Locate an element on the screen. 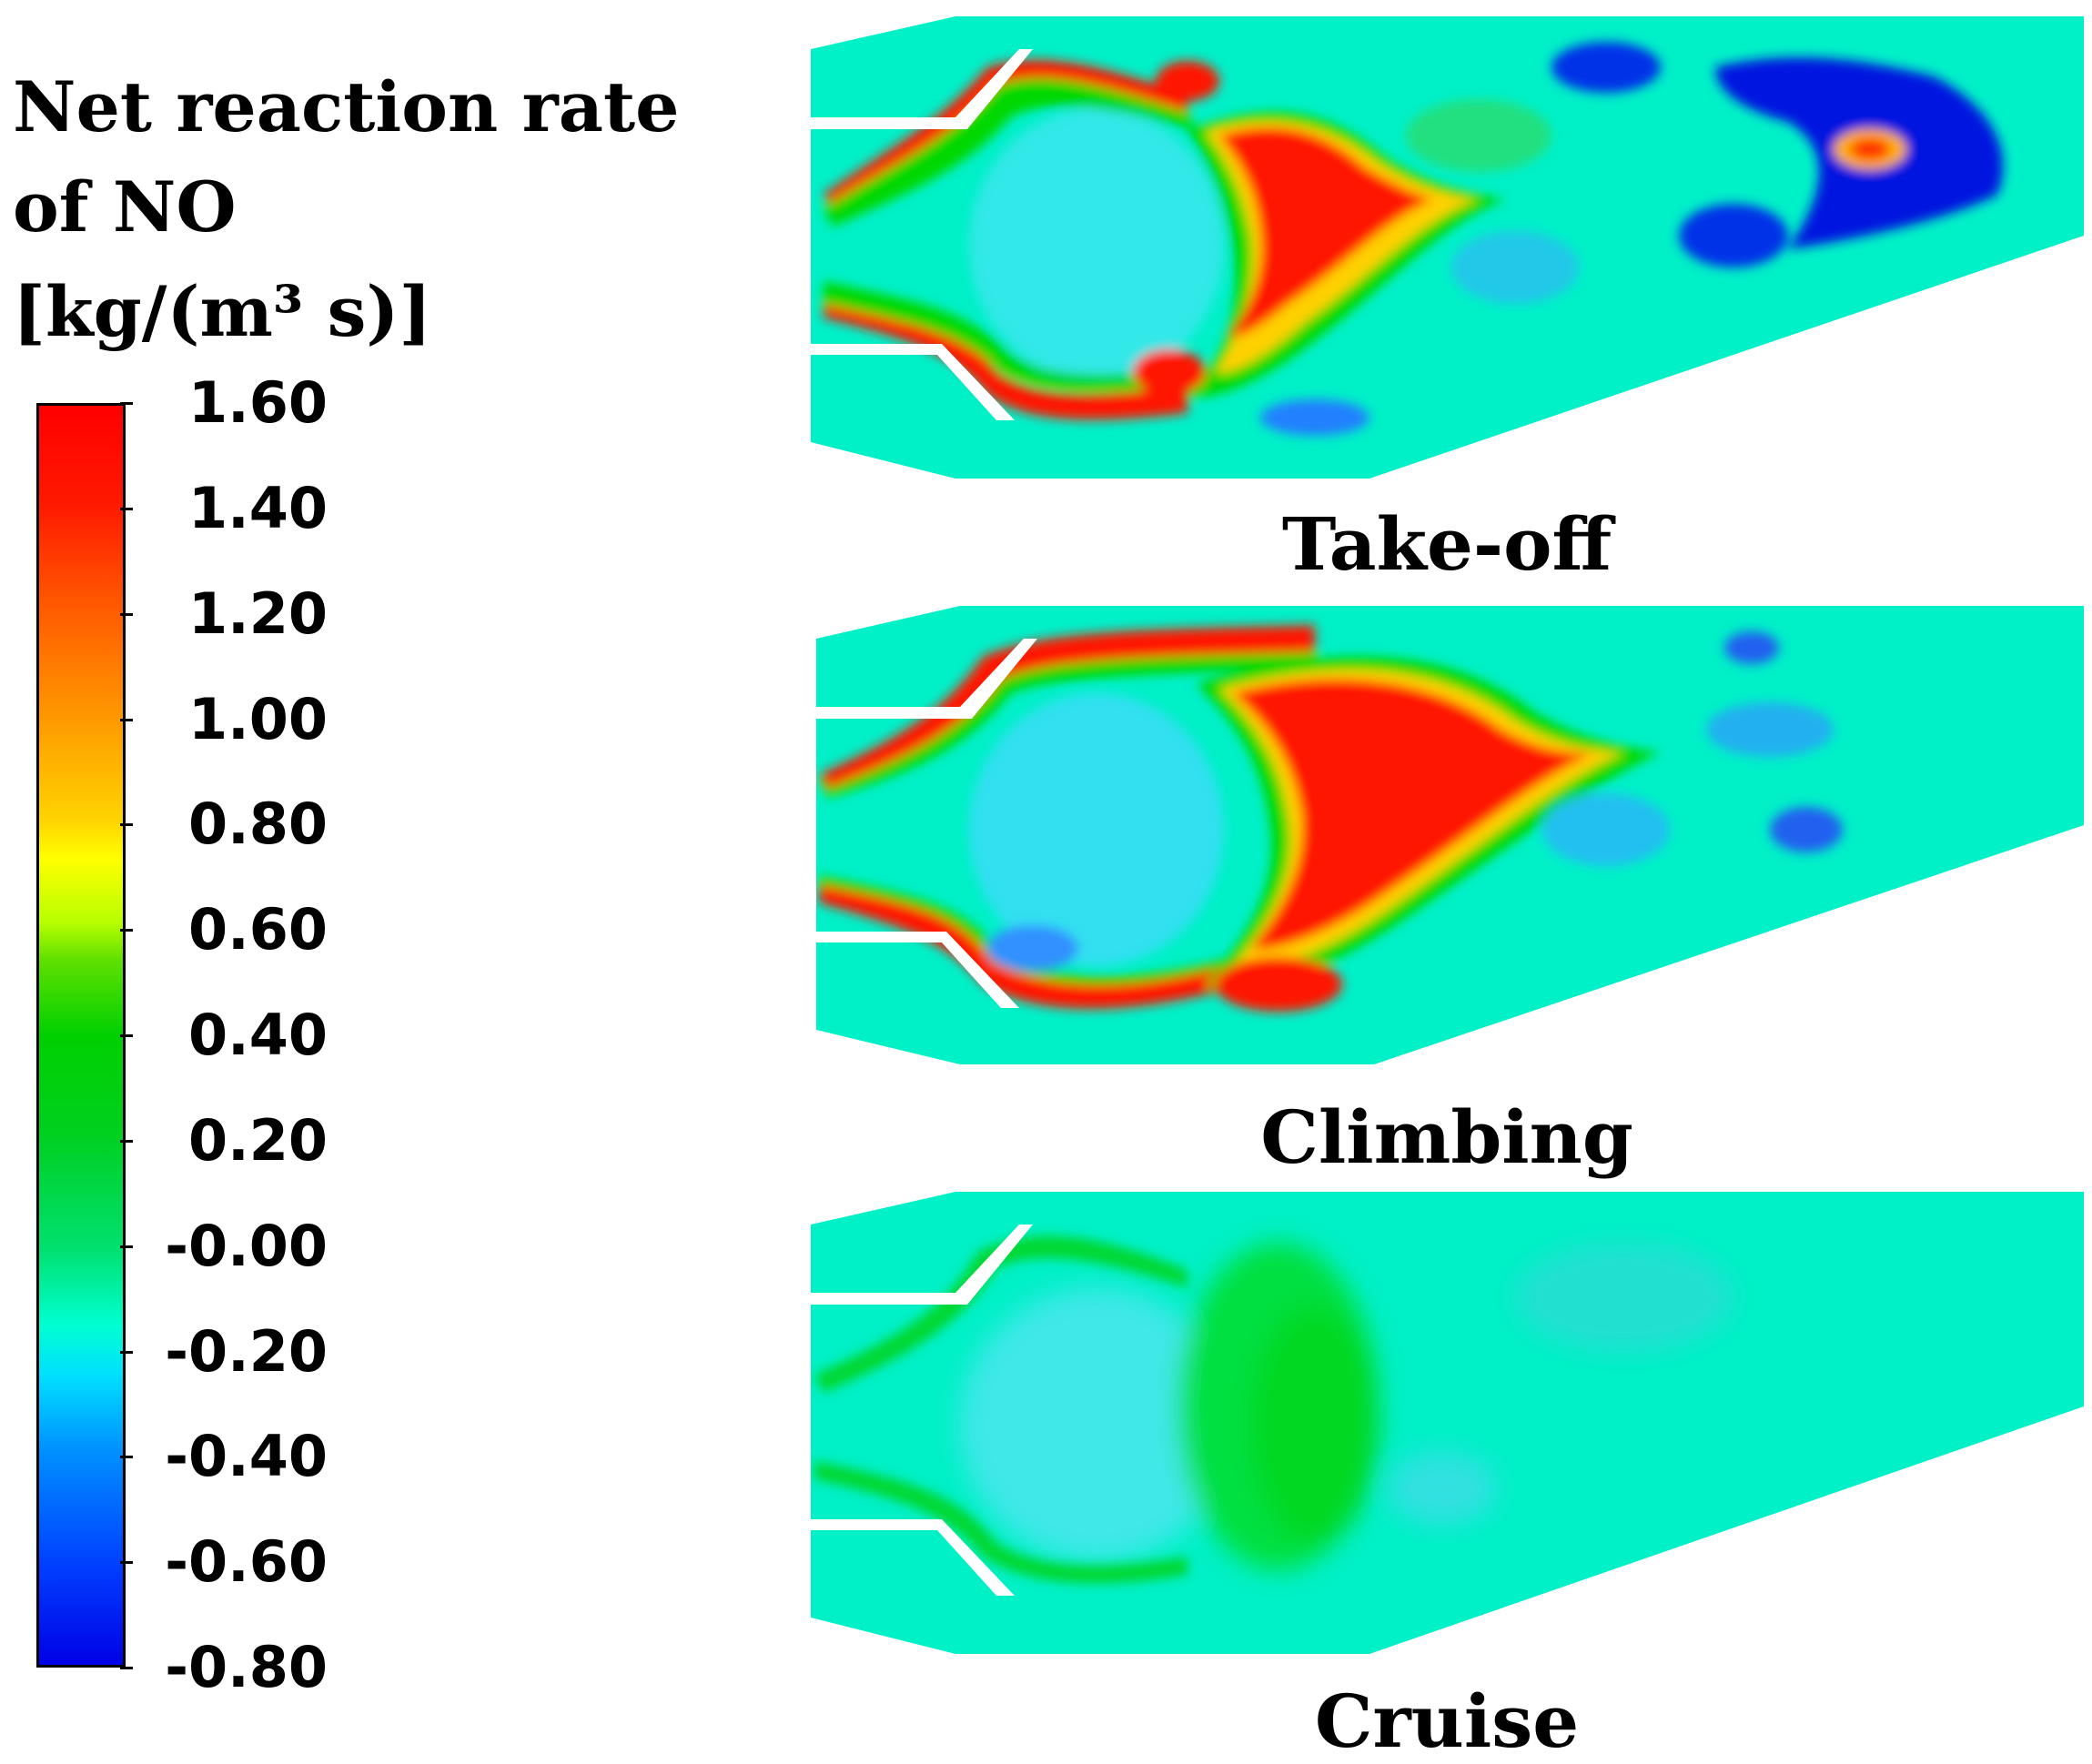 The image size is (2092, 1764). colorbar-tick-label: 1.40 is located at coordinates (258, 508).